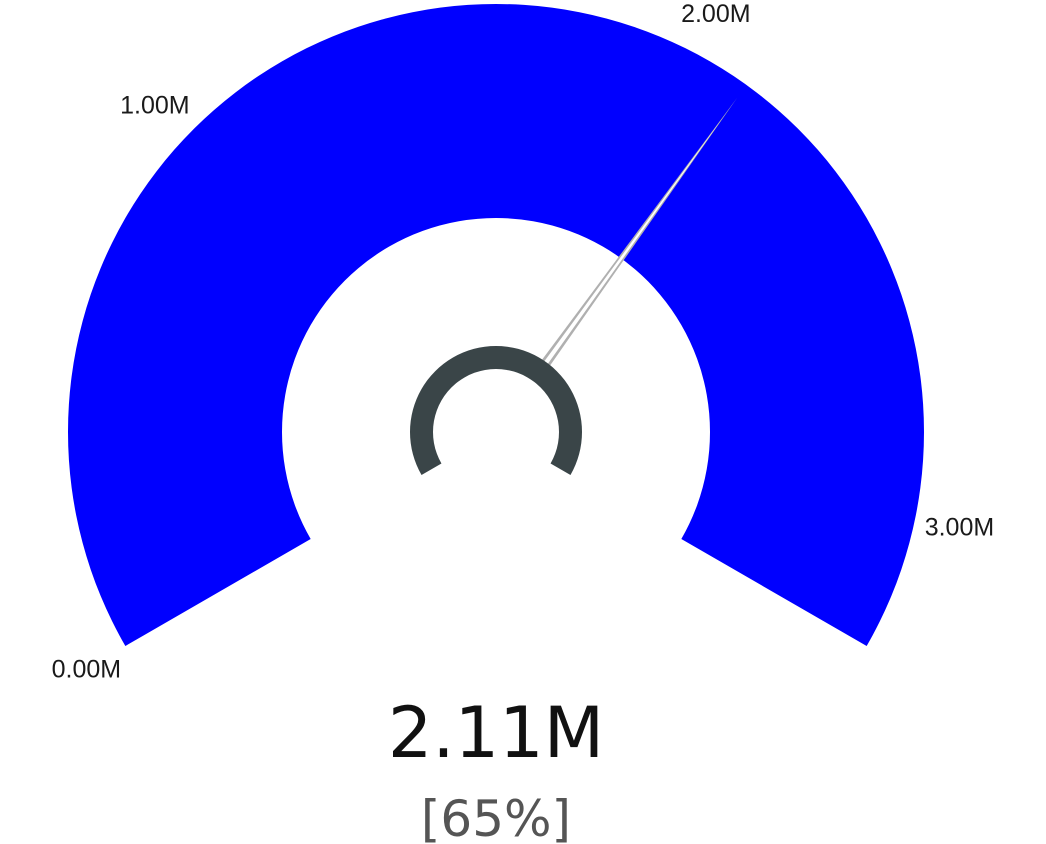 This screenshot has width=1046, height=844. Describe the element at coordinates (496, 817) in the screenshot. I see `gauge-percent-label: [65%]` at that location.